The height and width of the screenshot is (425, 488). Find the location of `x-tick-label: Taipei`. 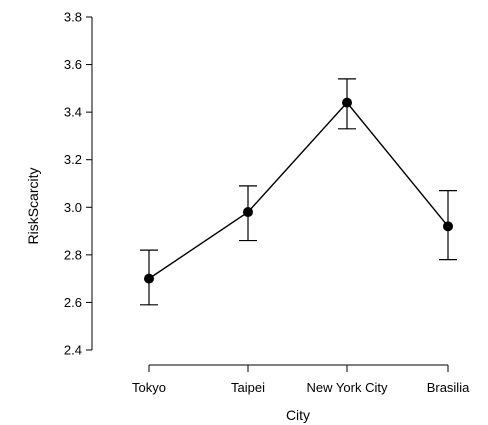

x-tick-label: Taipei is located at coordinates (248, 387).